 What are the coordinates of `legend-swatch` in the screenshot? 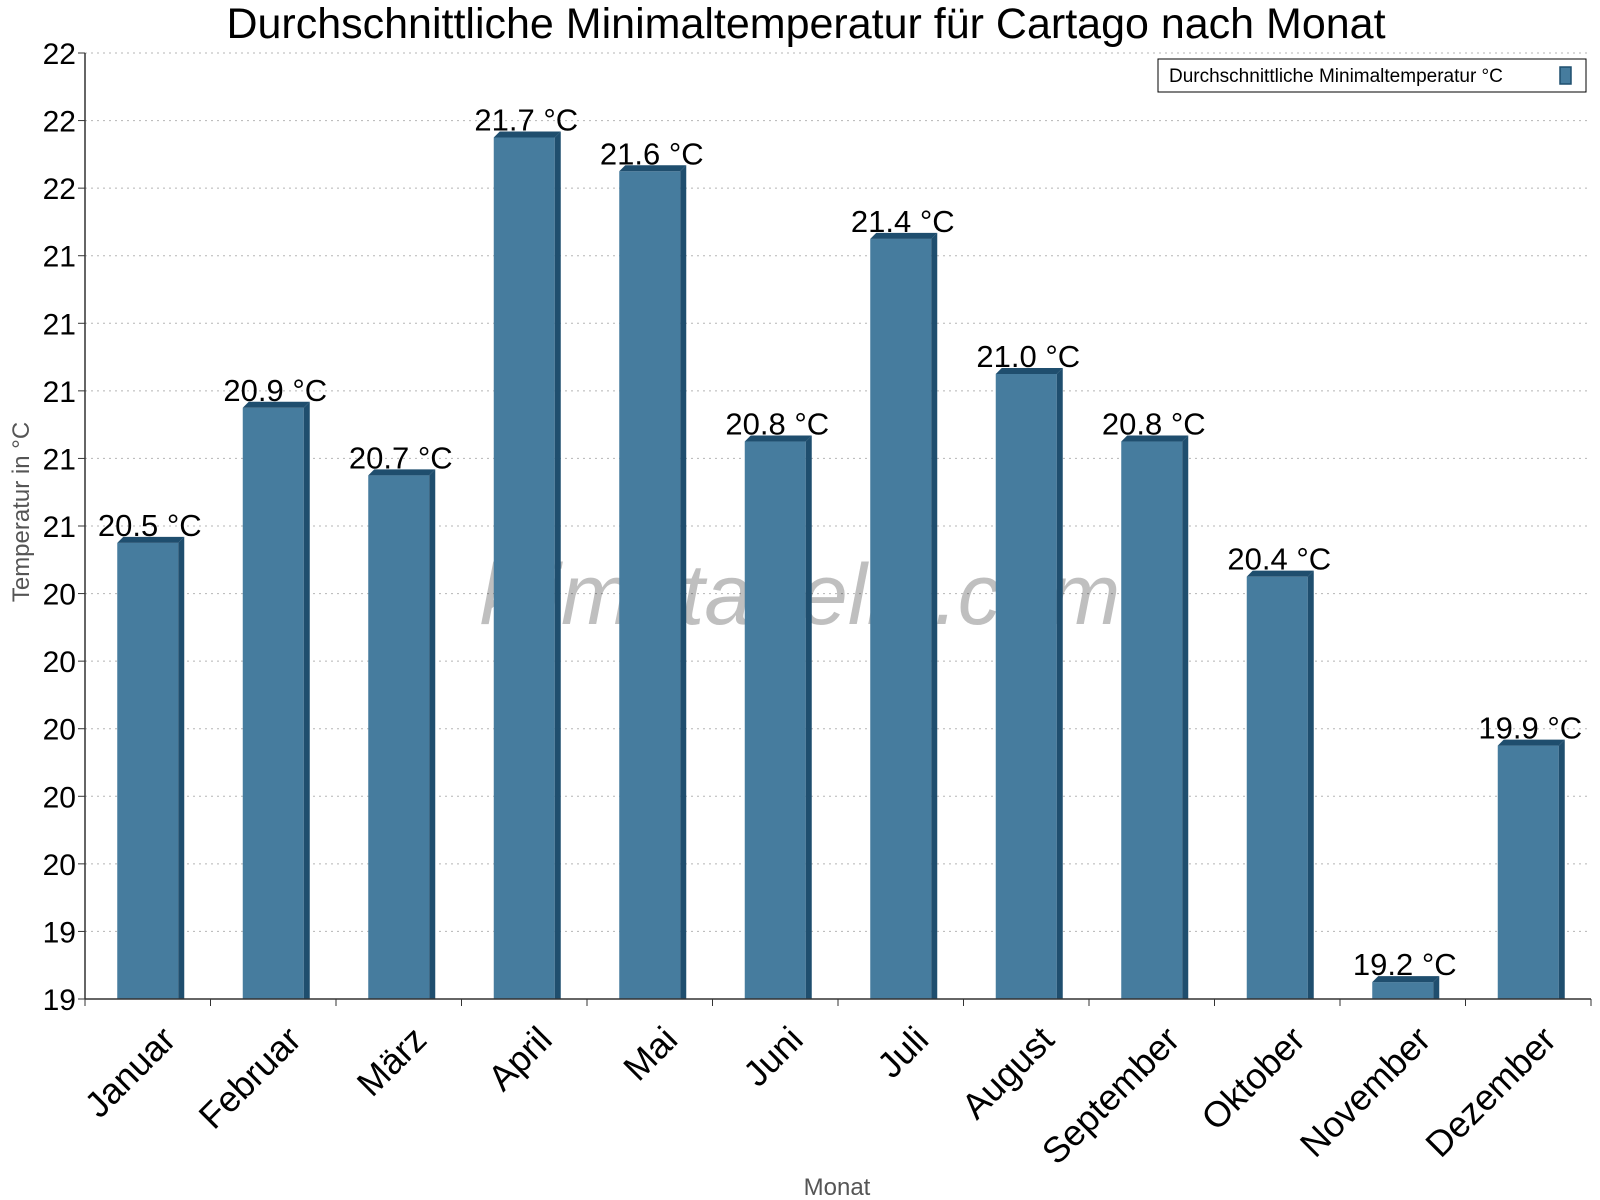 It's located at (1565, 75).